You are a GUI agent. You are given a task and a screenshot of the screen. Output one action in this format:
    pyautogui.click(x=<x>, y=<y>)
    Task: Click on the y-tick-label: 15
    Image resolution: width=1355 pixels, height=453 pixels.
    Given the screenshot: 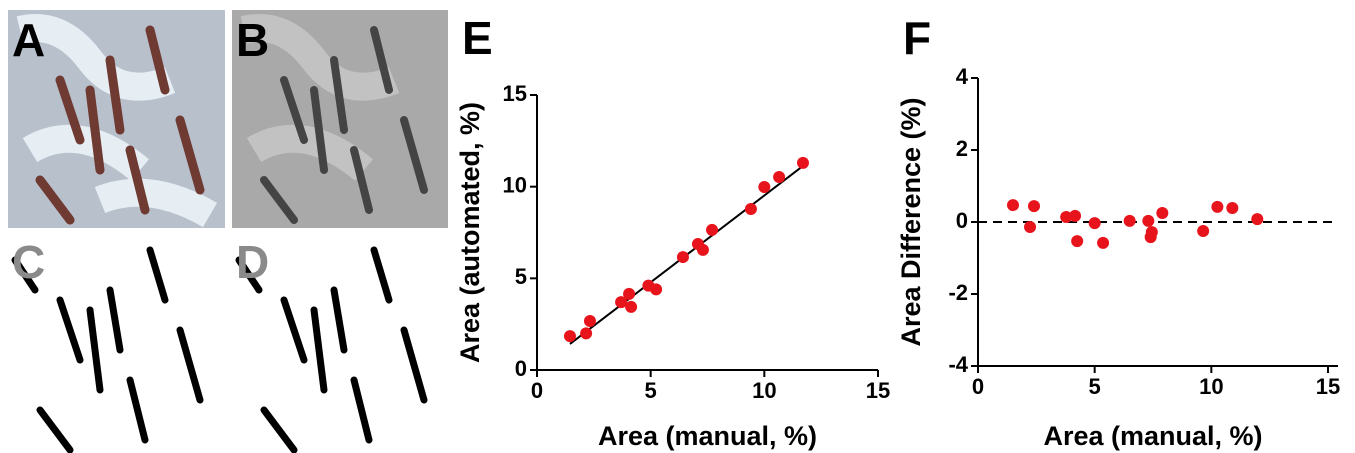 What is the action you would take?
    pyautogui.click(x=515, y=93)
    